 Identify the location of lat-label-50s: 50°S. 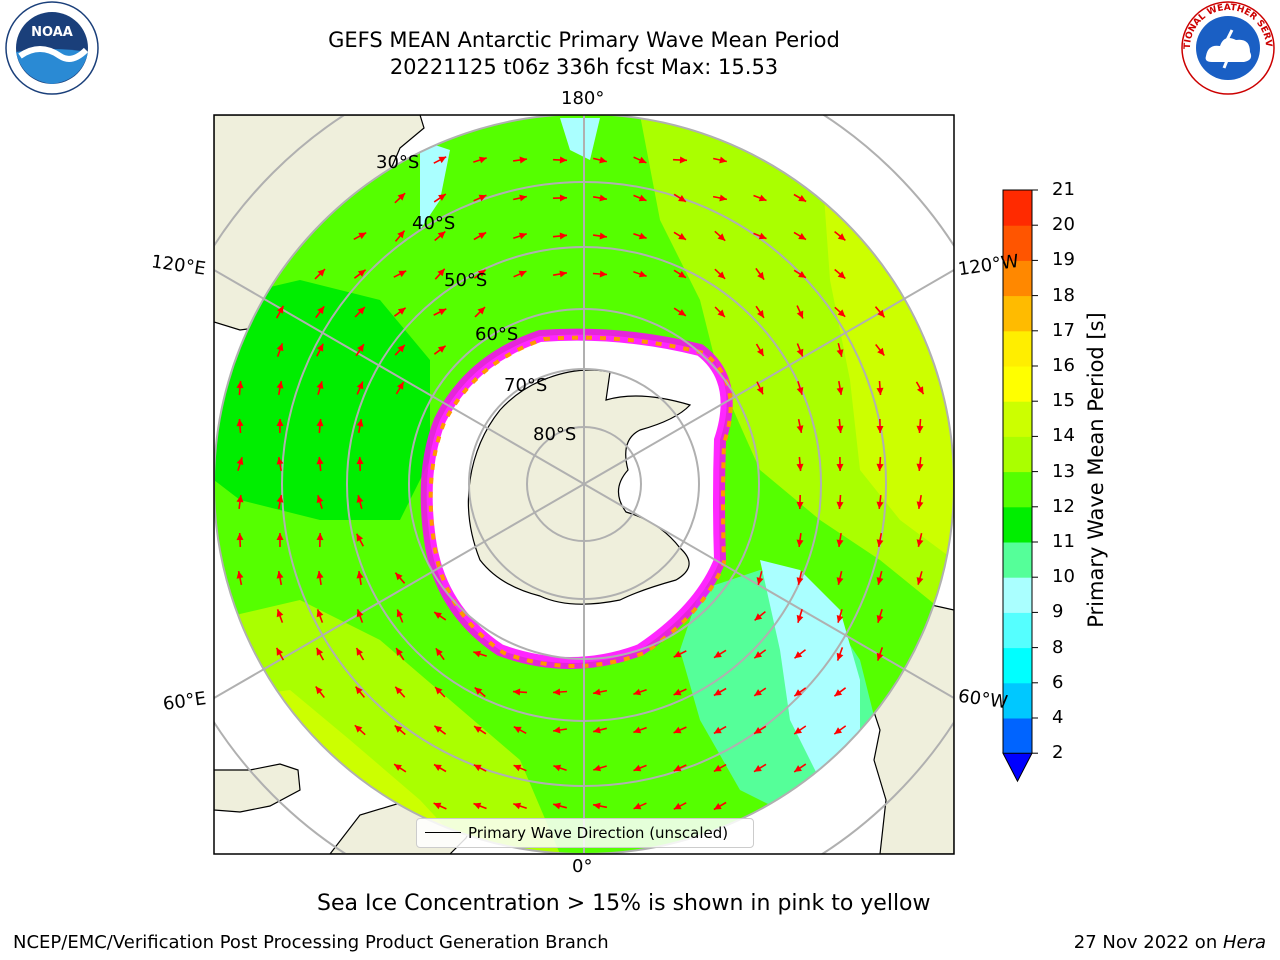
(466, 280).